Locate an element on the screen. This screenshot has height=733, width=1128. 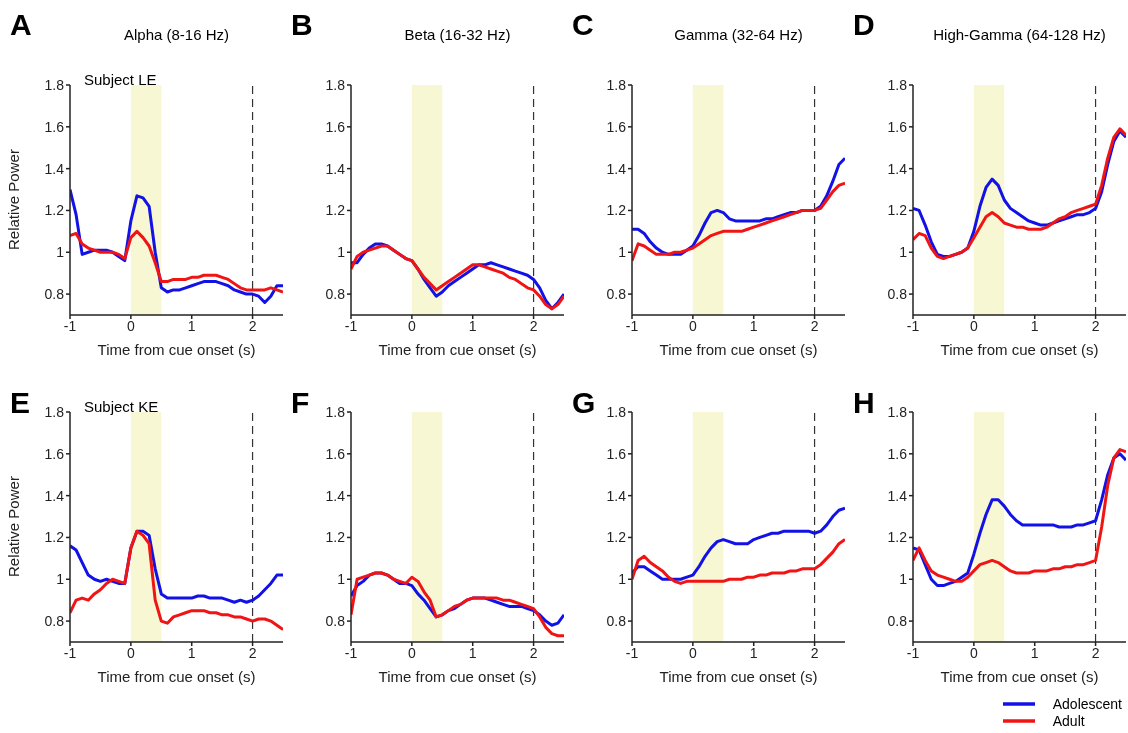
text: D is located at coordinates (864, 25).